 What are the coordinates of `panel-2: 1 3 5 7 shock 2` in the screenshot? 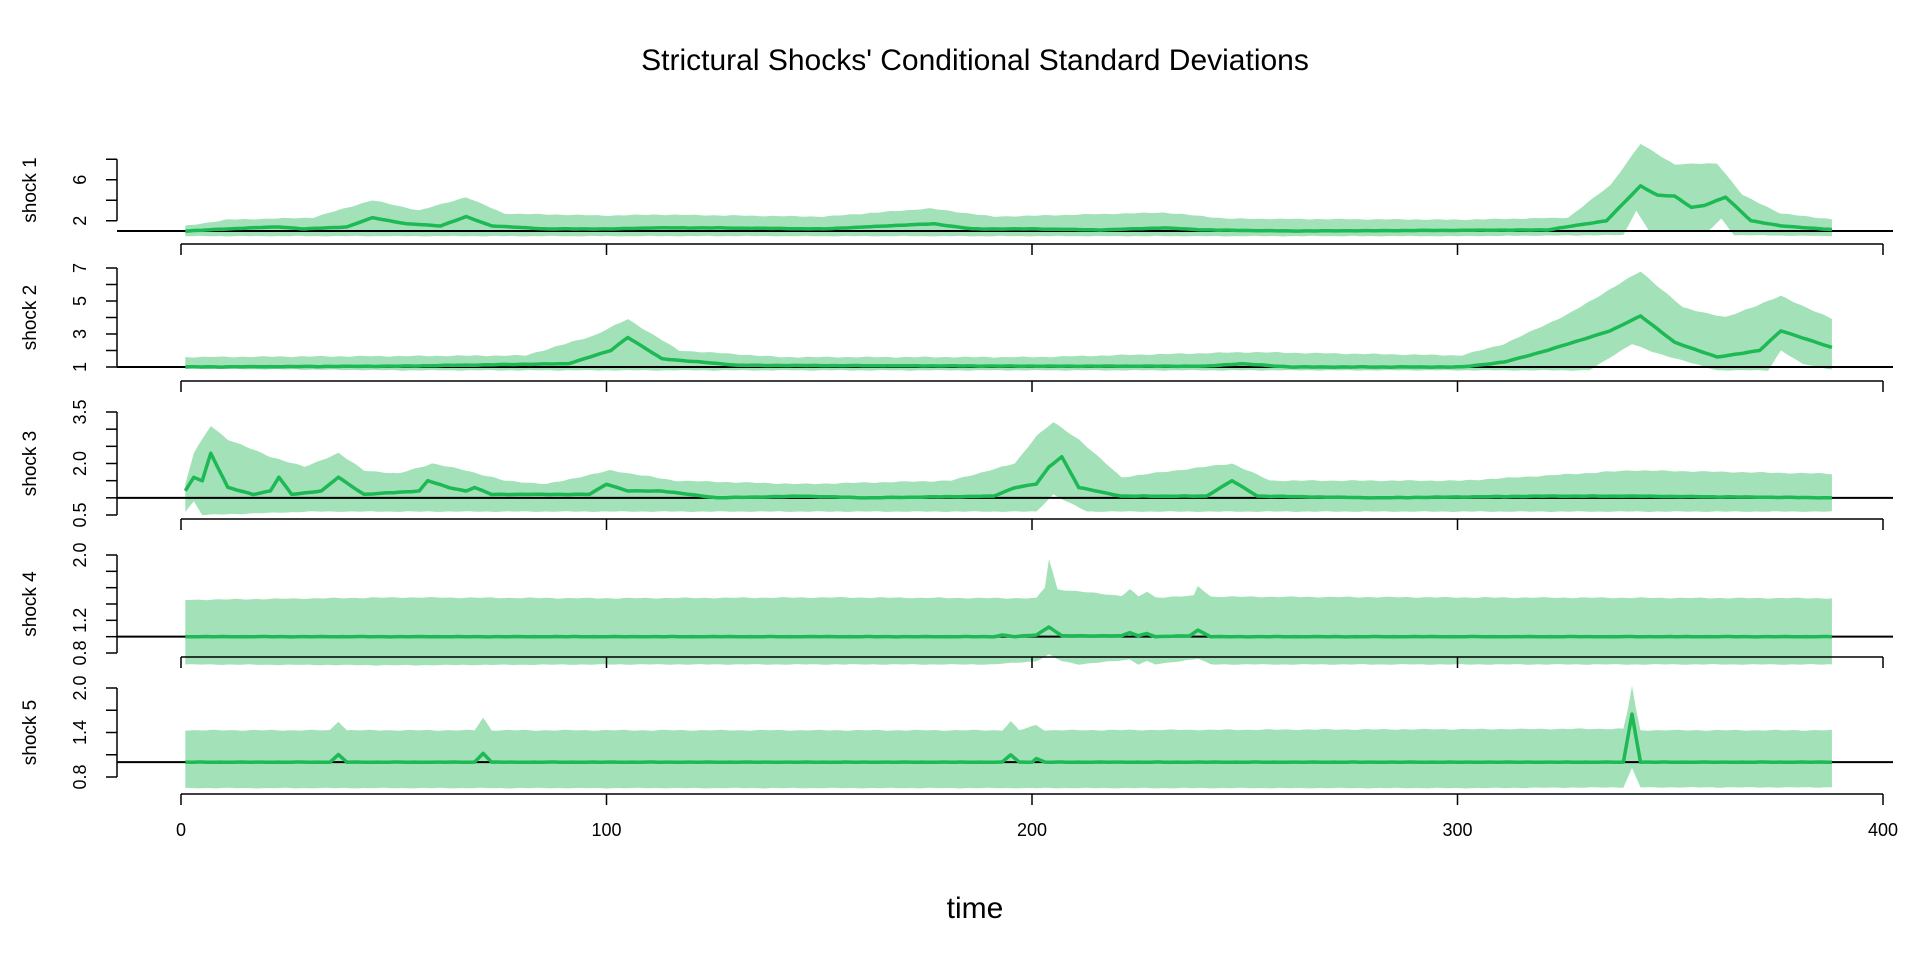 It's located at (956, 327).